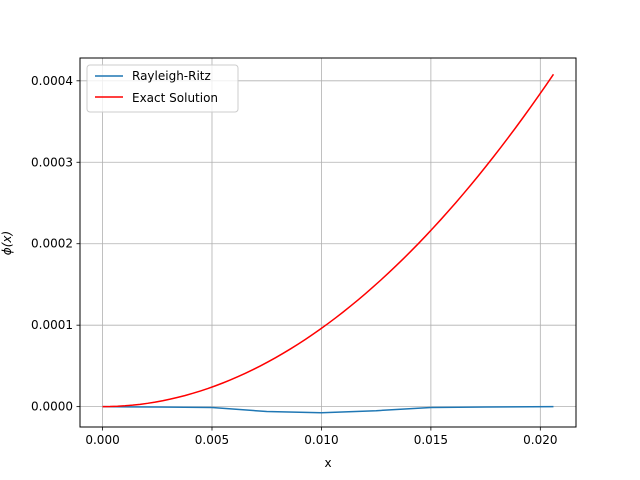  What do you see at coordinates (175, 98) in the screenshot?
I see `legend-label-exact-solution: Exact Solution` at bounding box center [175, 98].